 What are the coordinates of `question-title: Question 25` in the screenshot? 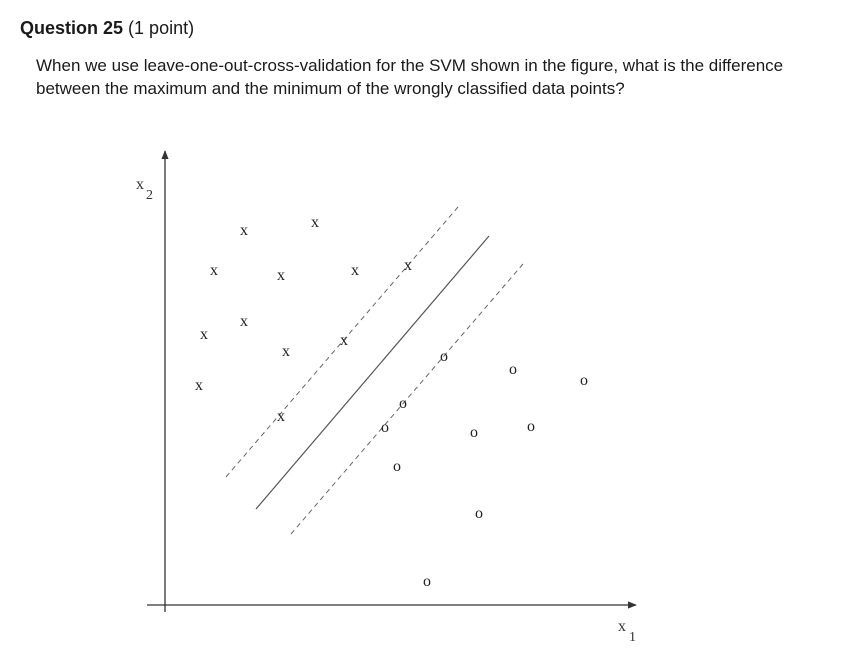 It's located at (72, 28).